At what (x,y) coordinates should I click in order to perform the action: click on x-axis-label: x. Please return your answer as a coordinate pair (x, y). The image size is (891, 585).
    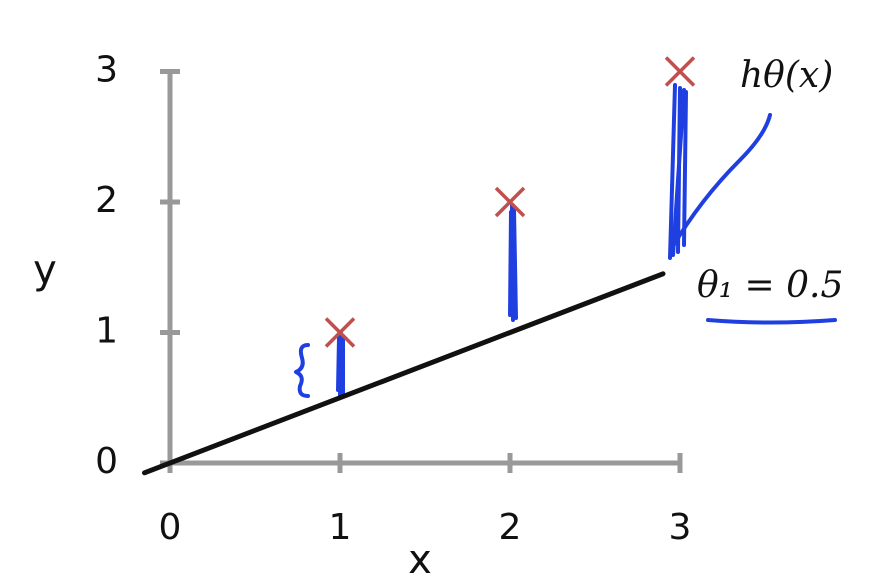
    Looking at the image, I should click on (420, 560).